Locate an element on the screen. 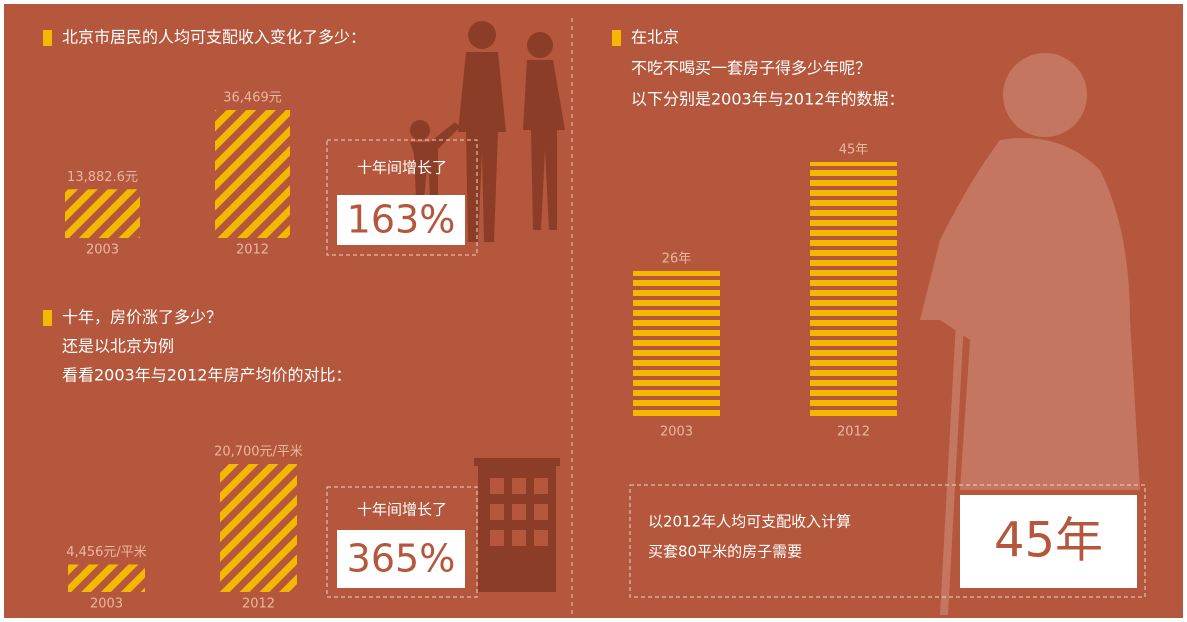 The width and height of the screenshot is (1187, 622). heading: 北京市居民的人均可支配收入变化了多少： is located at coordinates (214, 37).